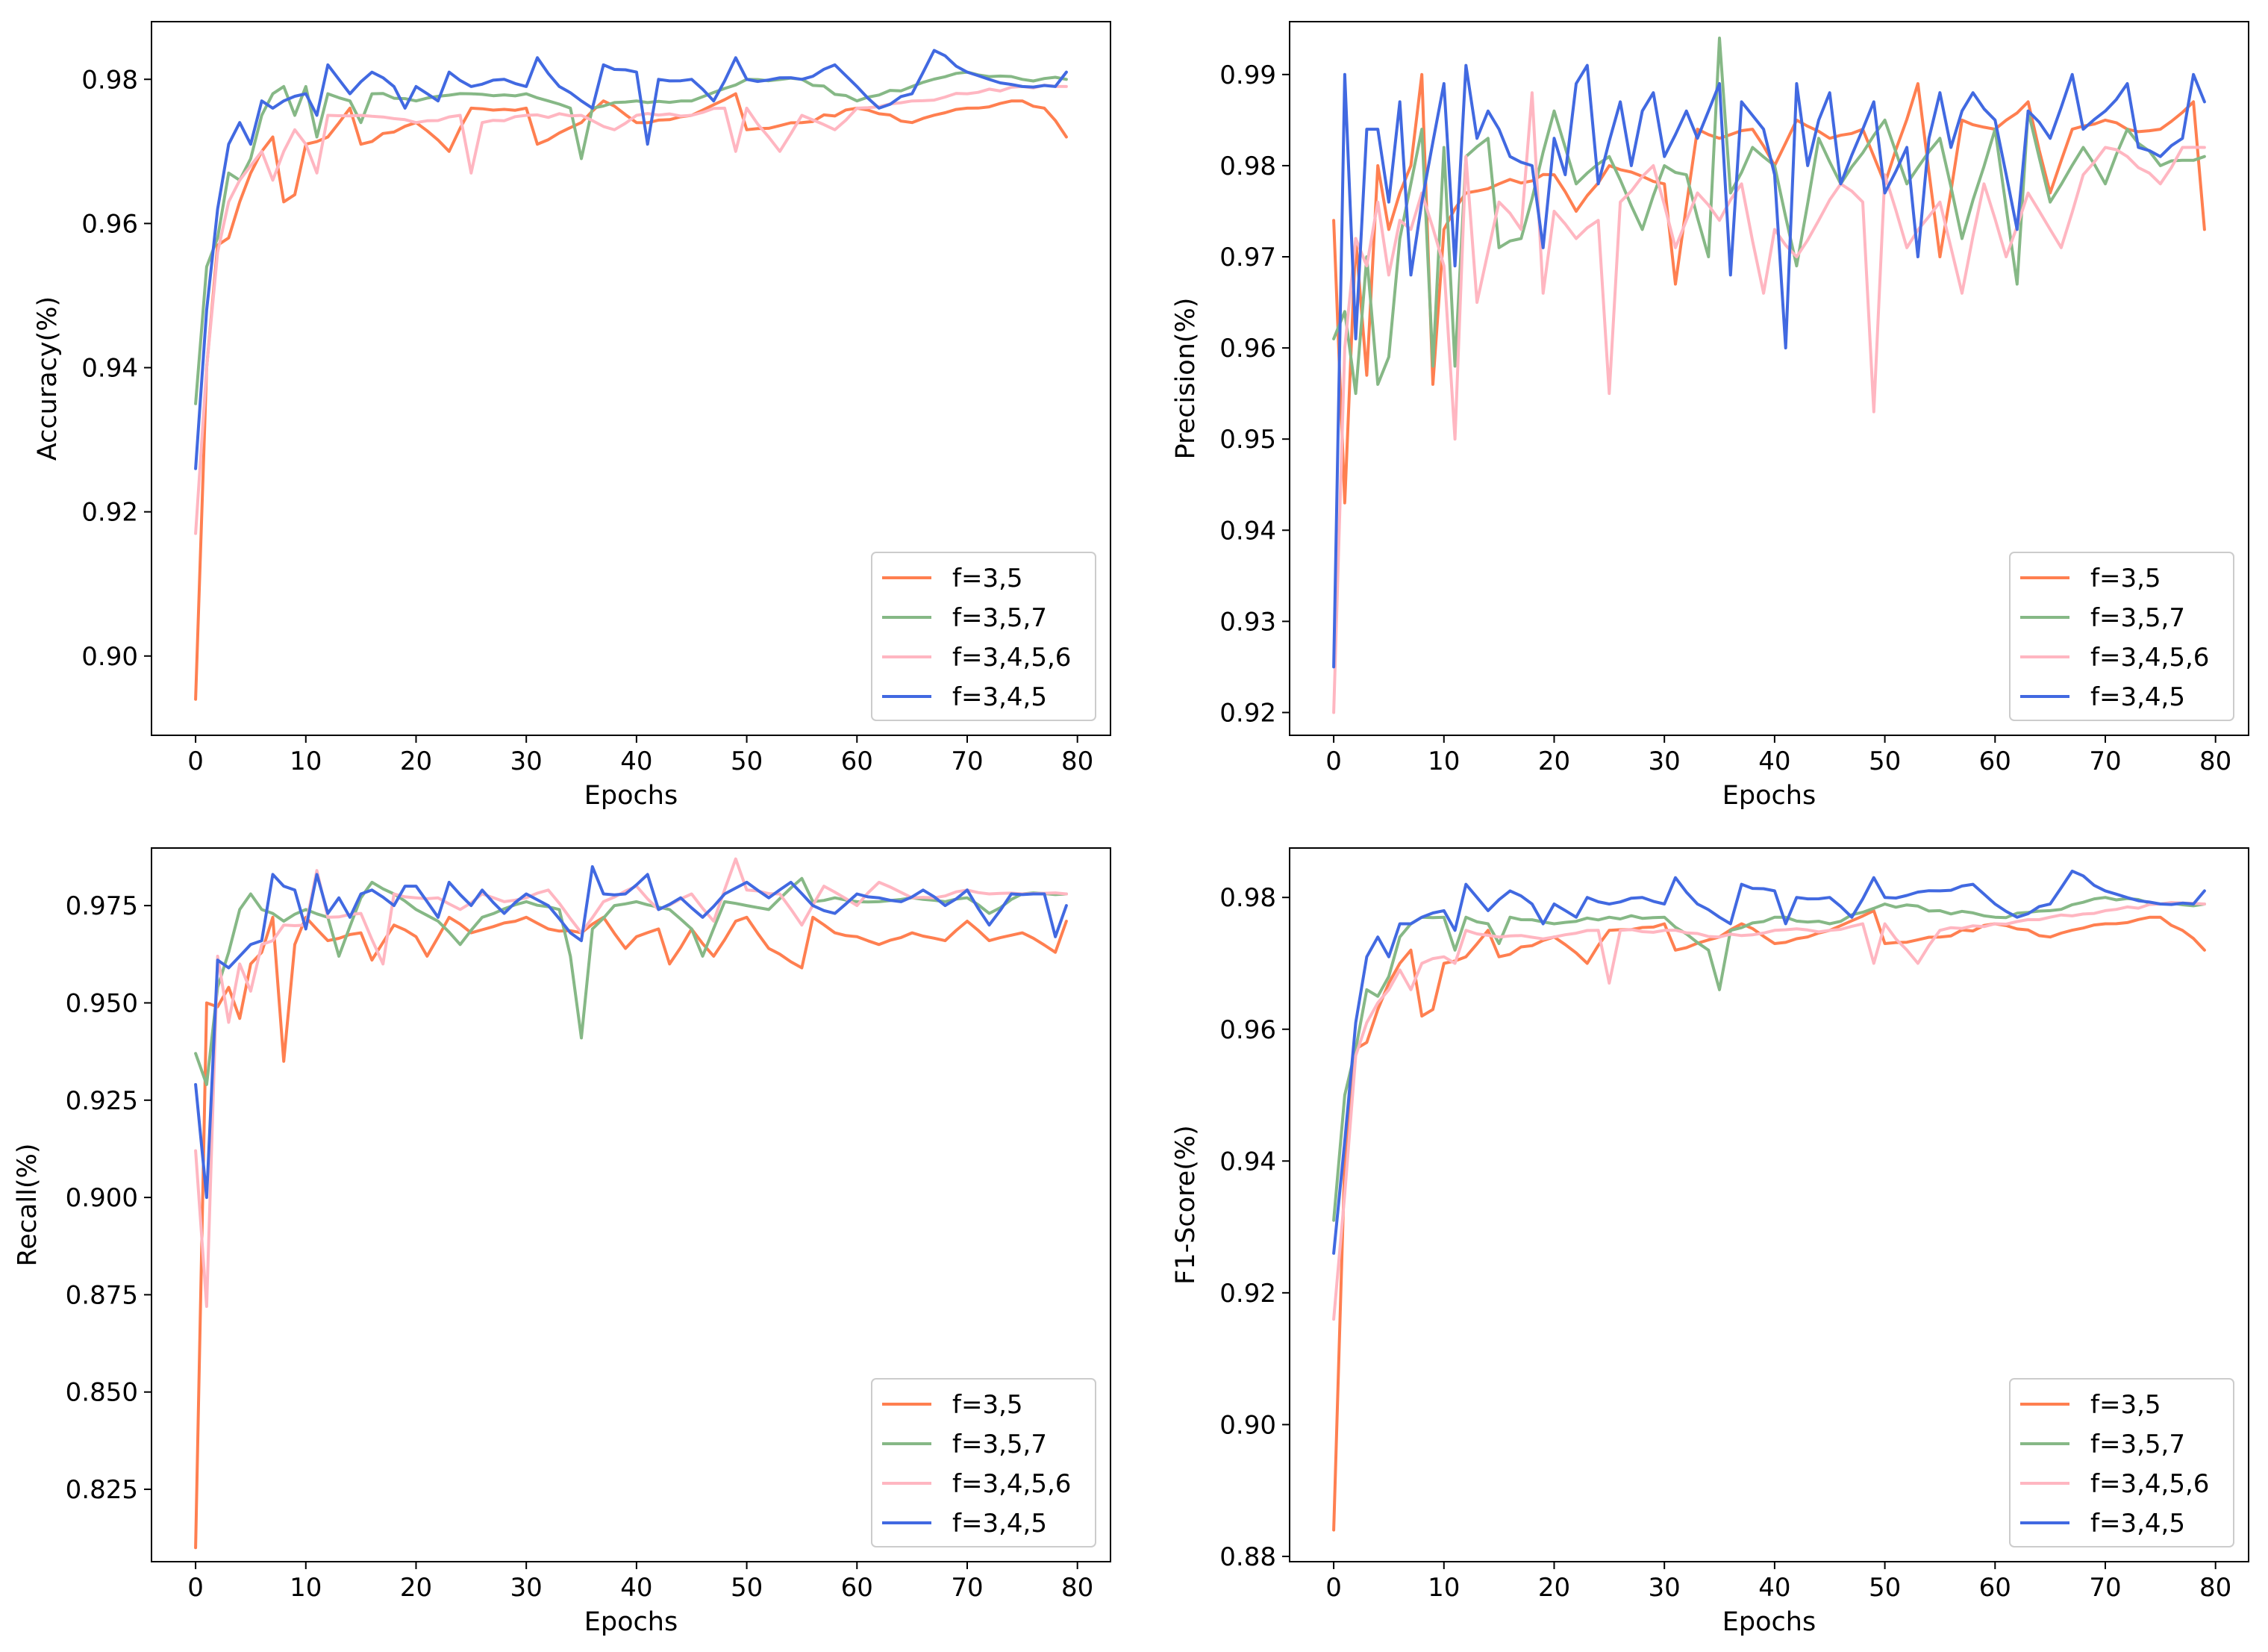 The image size is (2268, 1652). I want to click on recall-y-tick-label: 0.950, so click(102, 1003).